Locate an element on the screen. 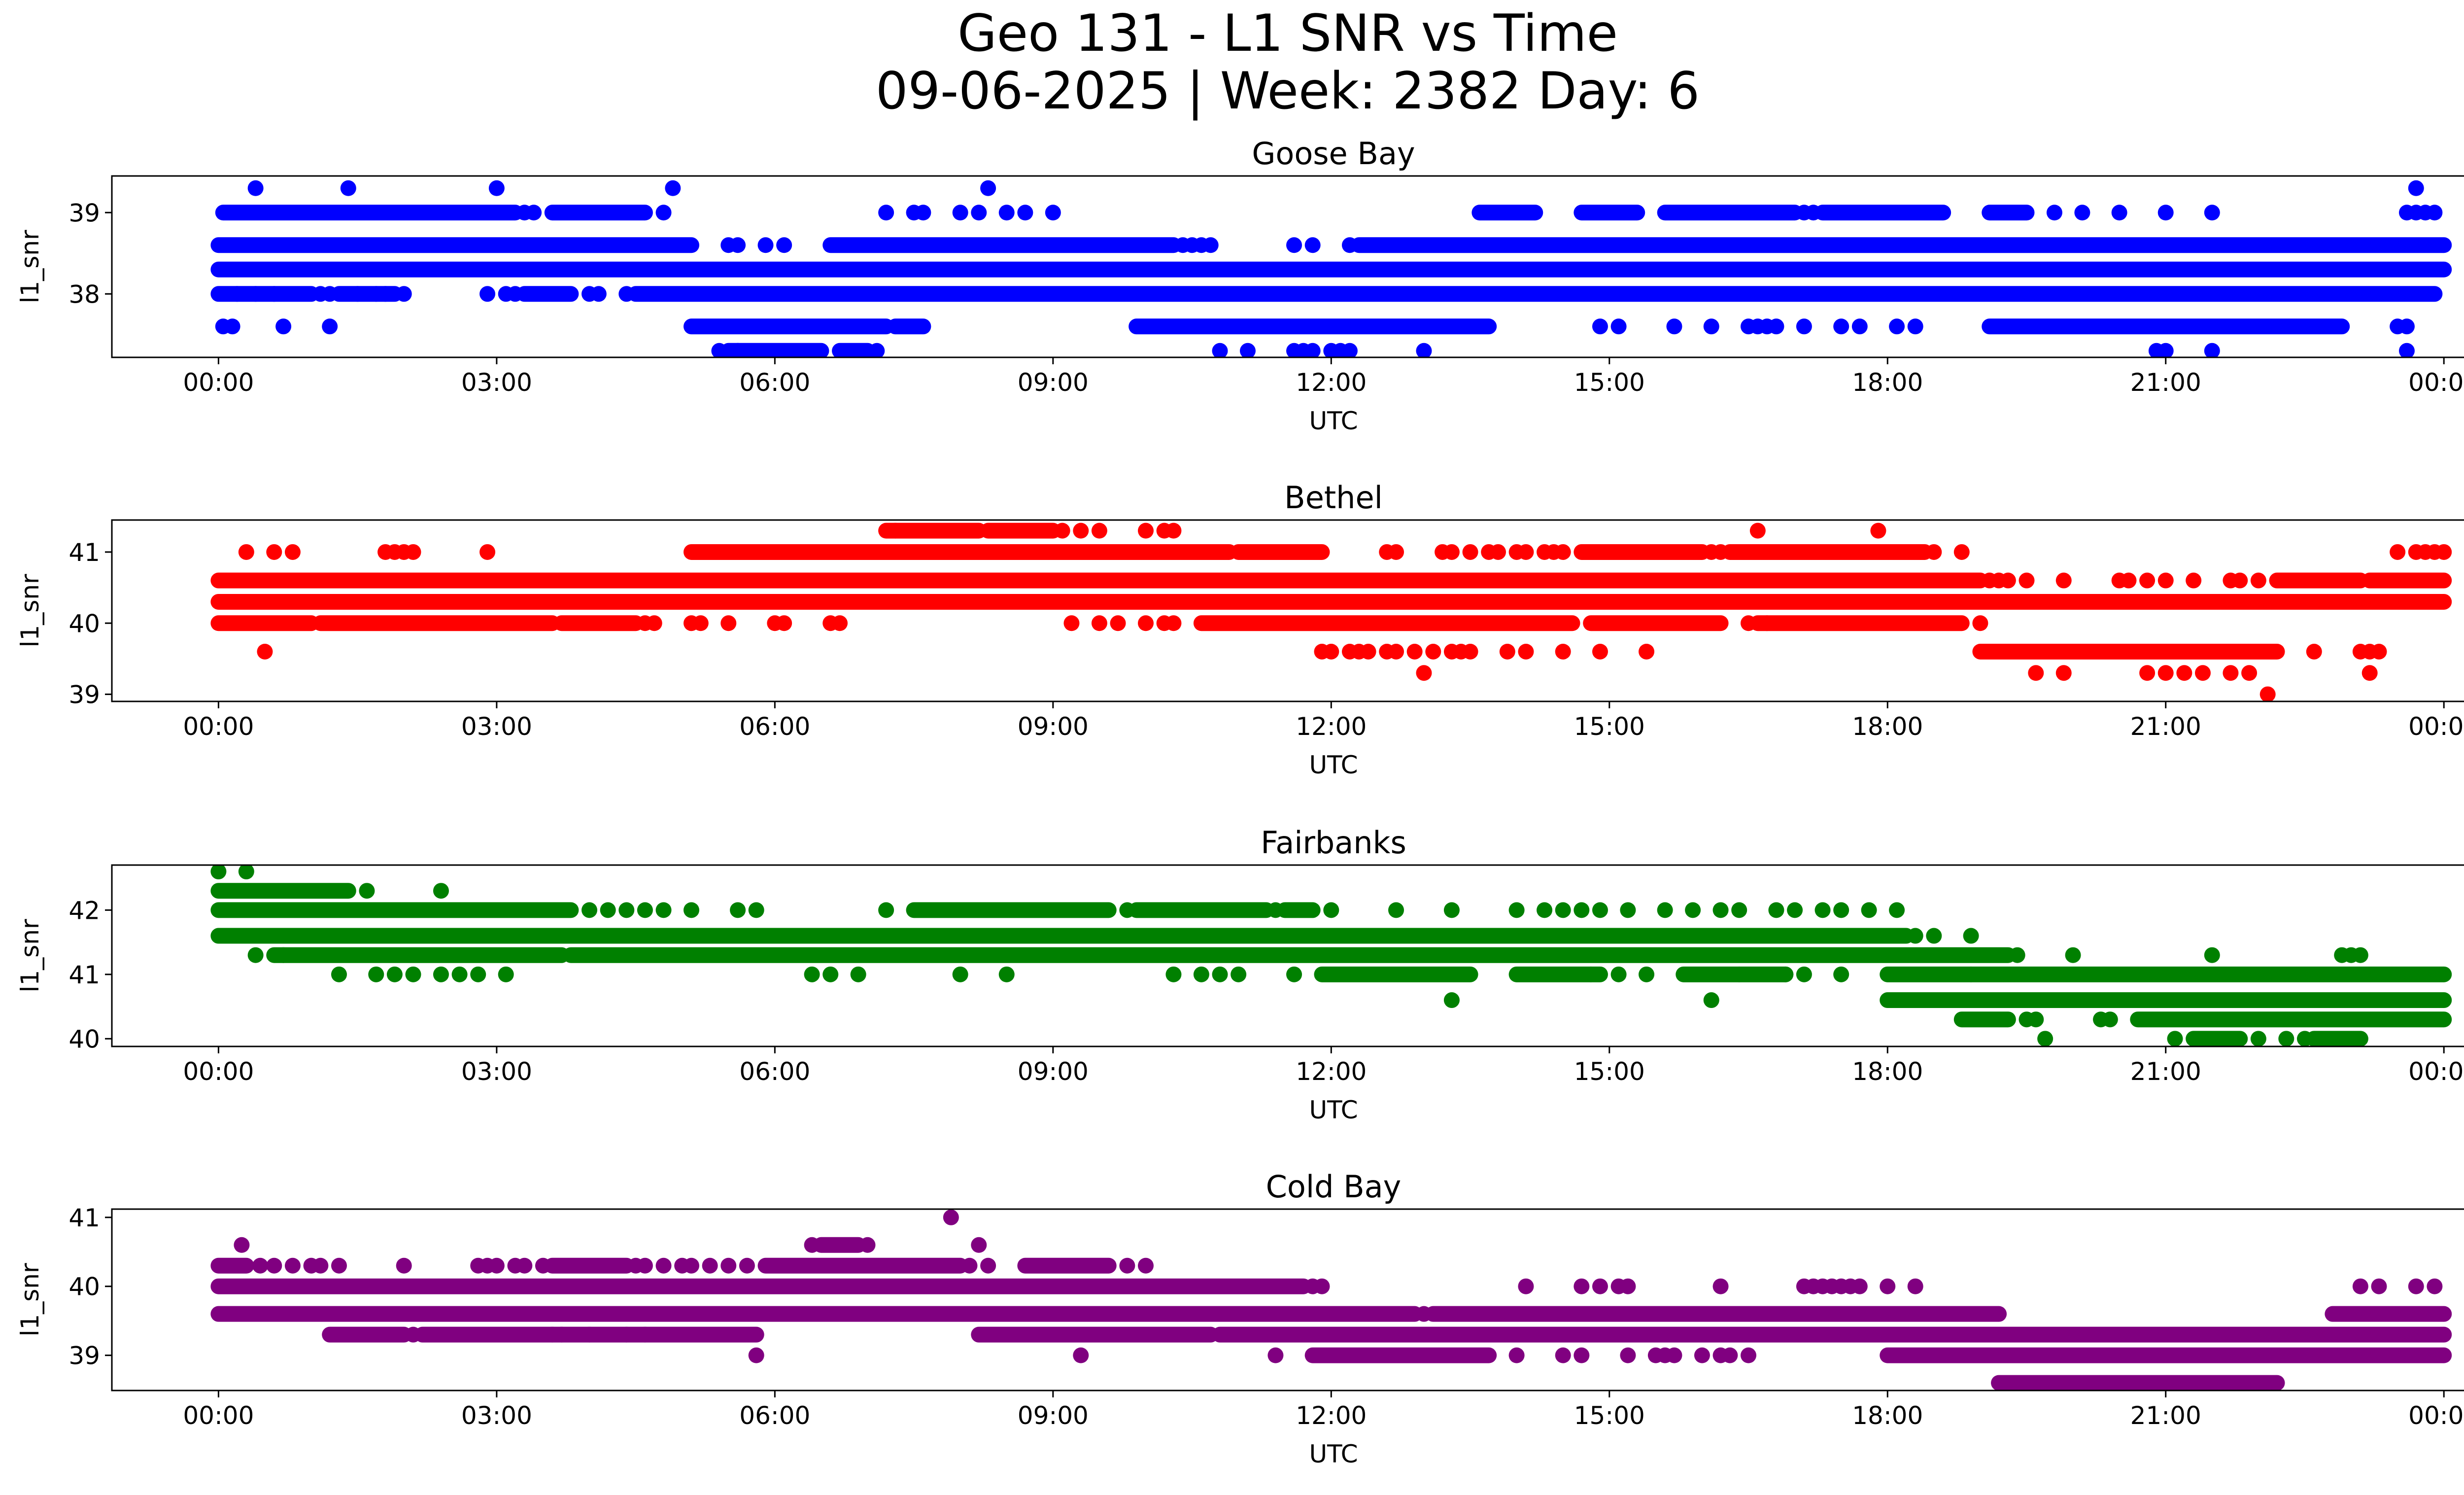  x-tick-label: 21:00 is located at coordinates (2165, 1071).